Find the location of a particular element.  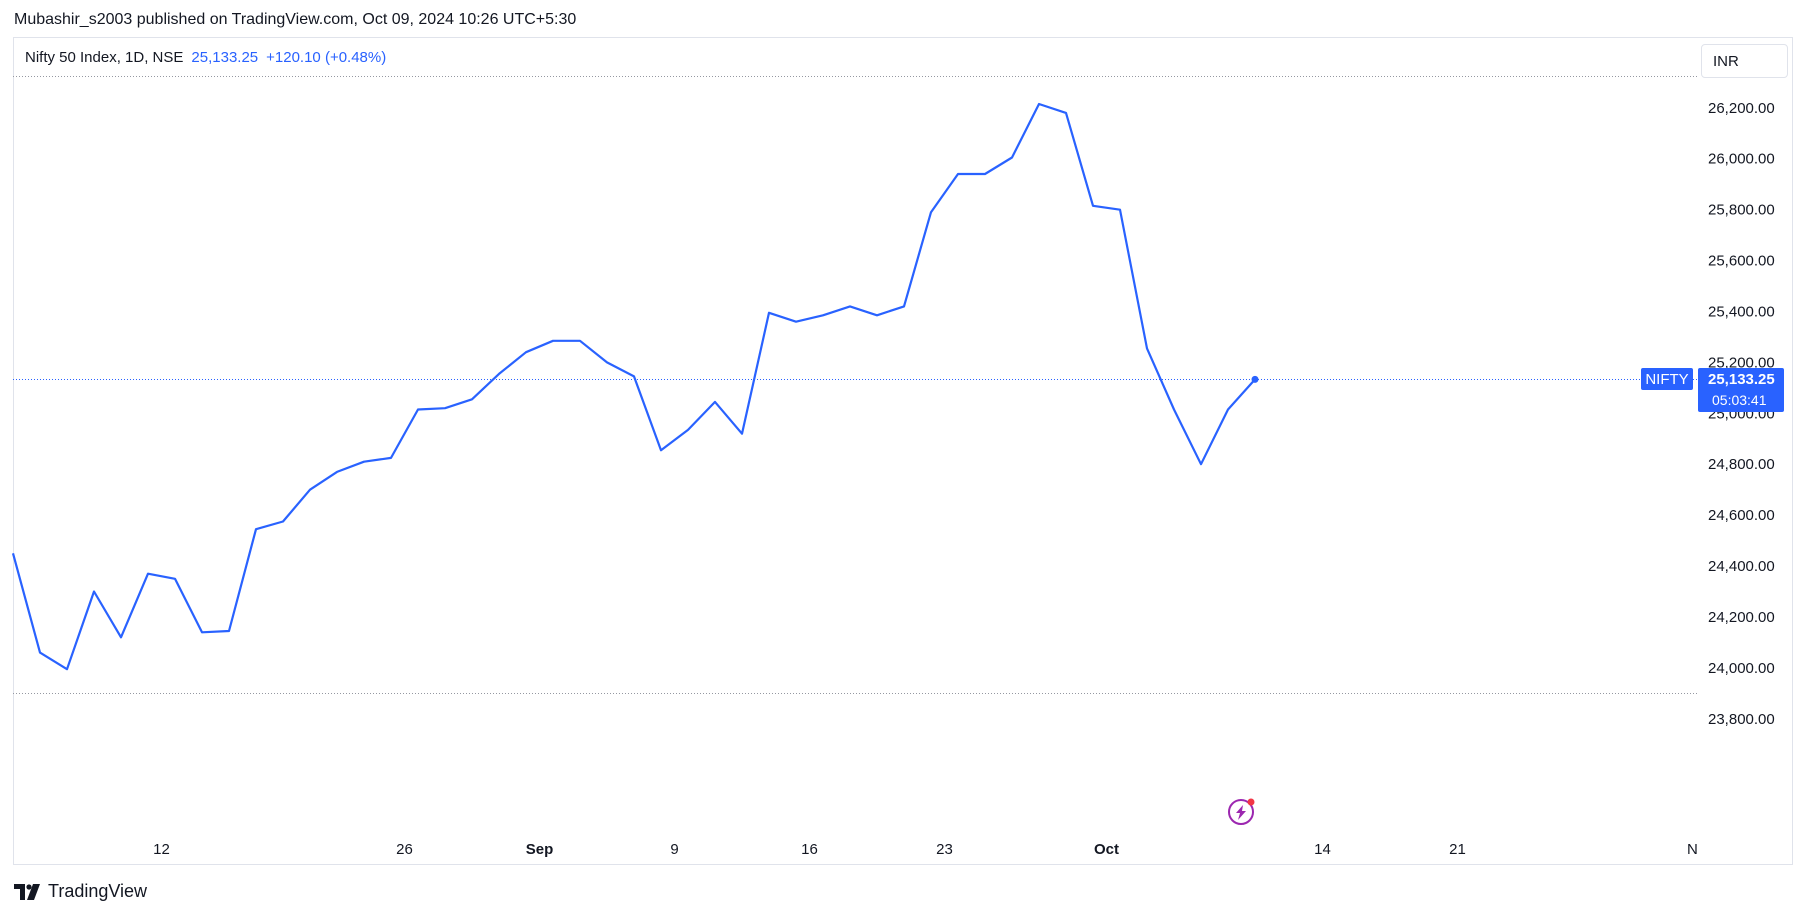

x-tick-label: 9 is located at coordinates (674, 849).